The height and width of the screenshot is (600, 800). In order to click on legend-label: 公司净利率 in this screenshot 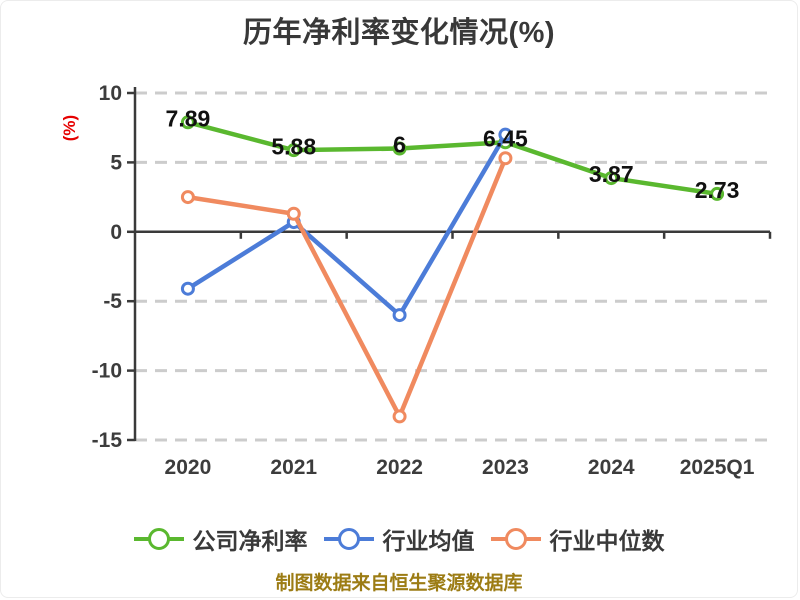, I will do `click(250, 541)`.